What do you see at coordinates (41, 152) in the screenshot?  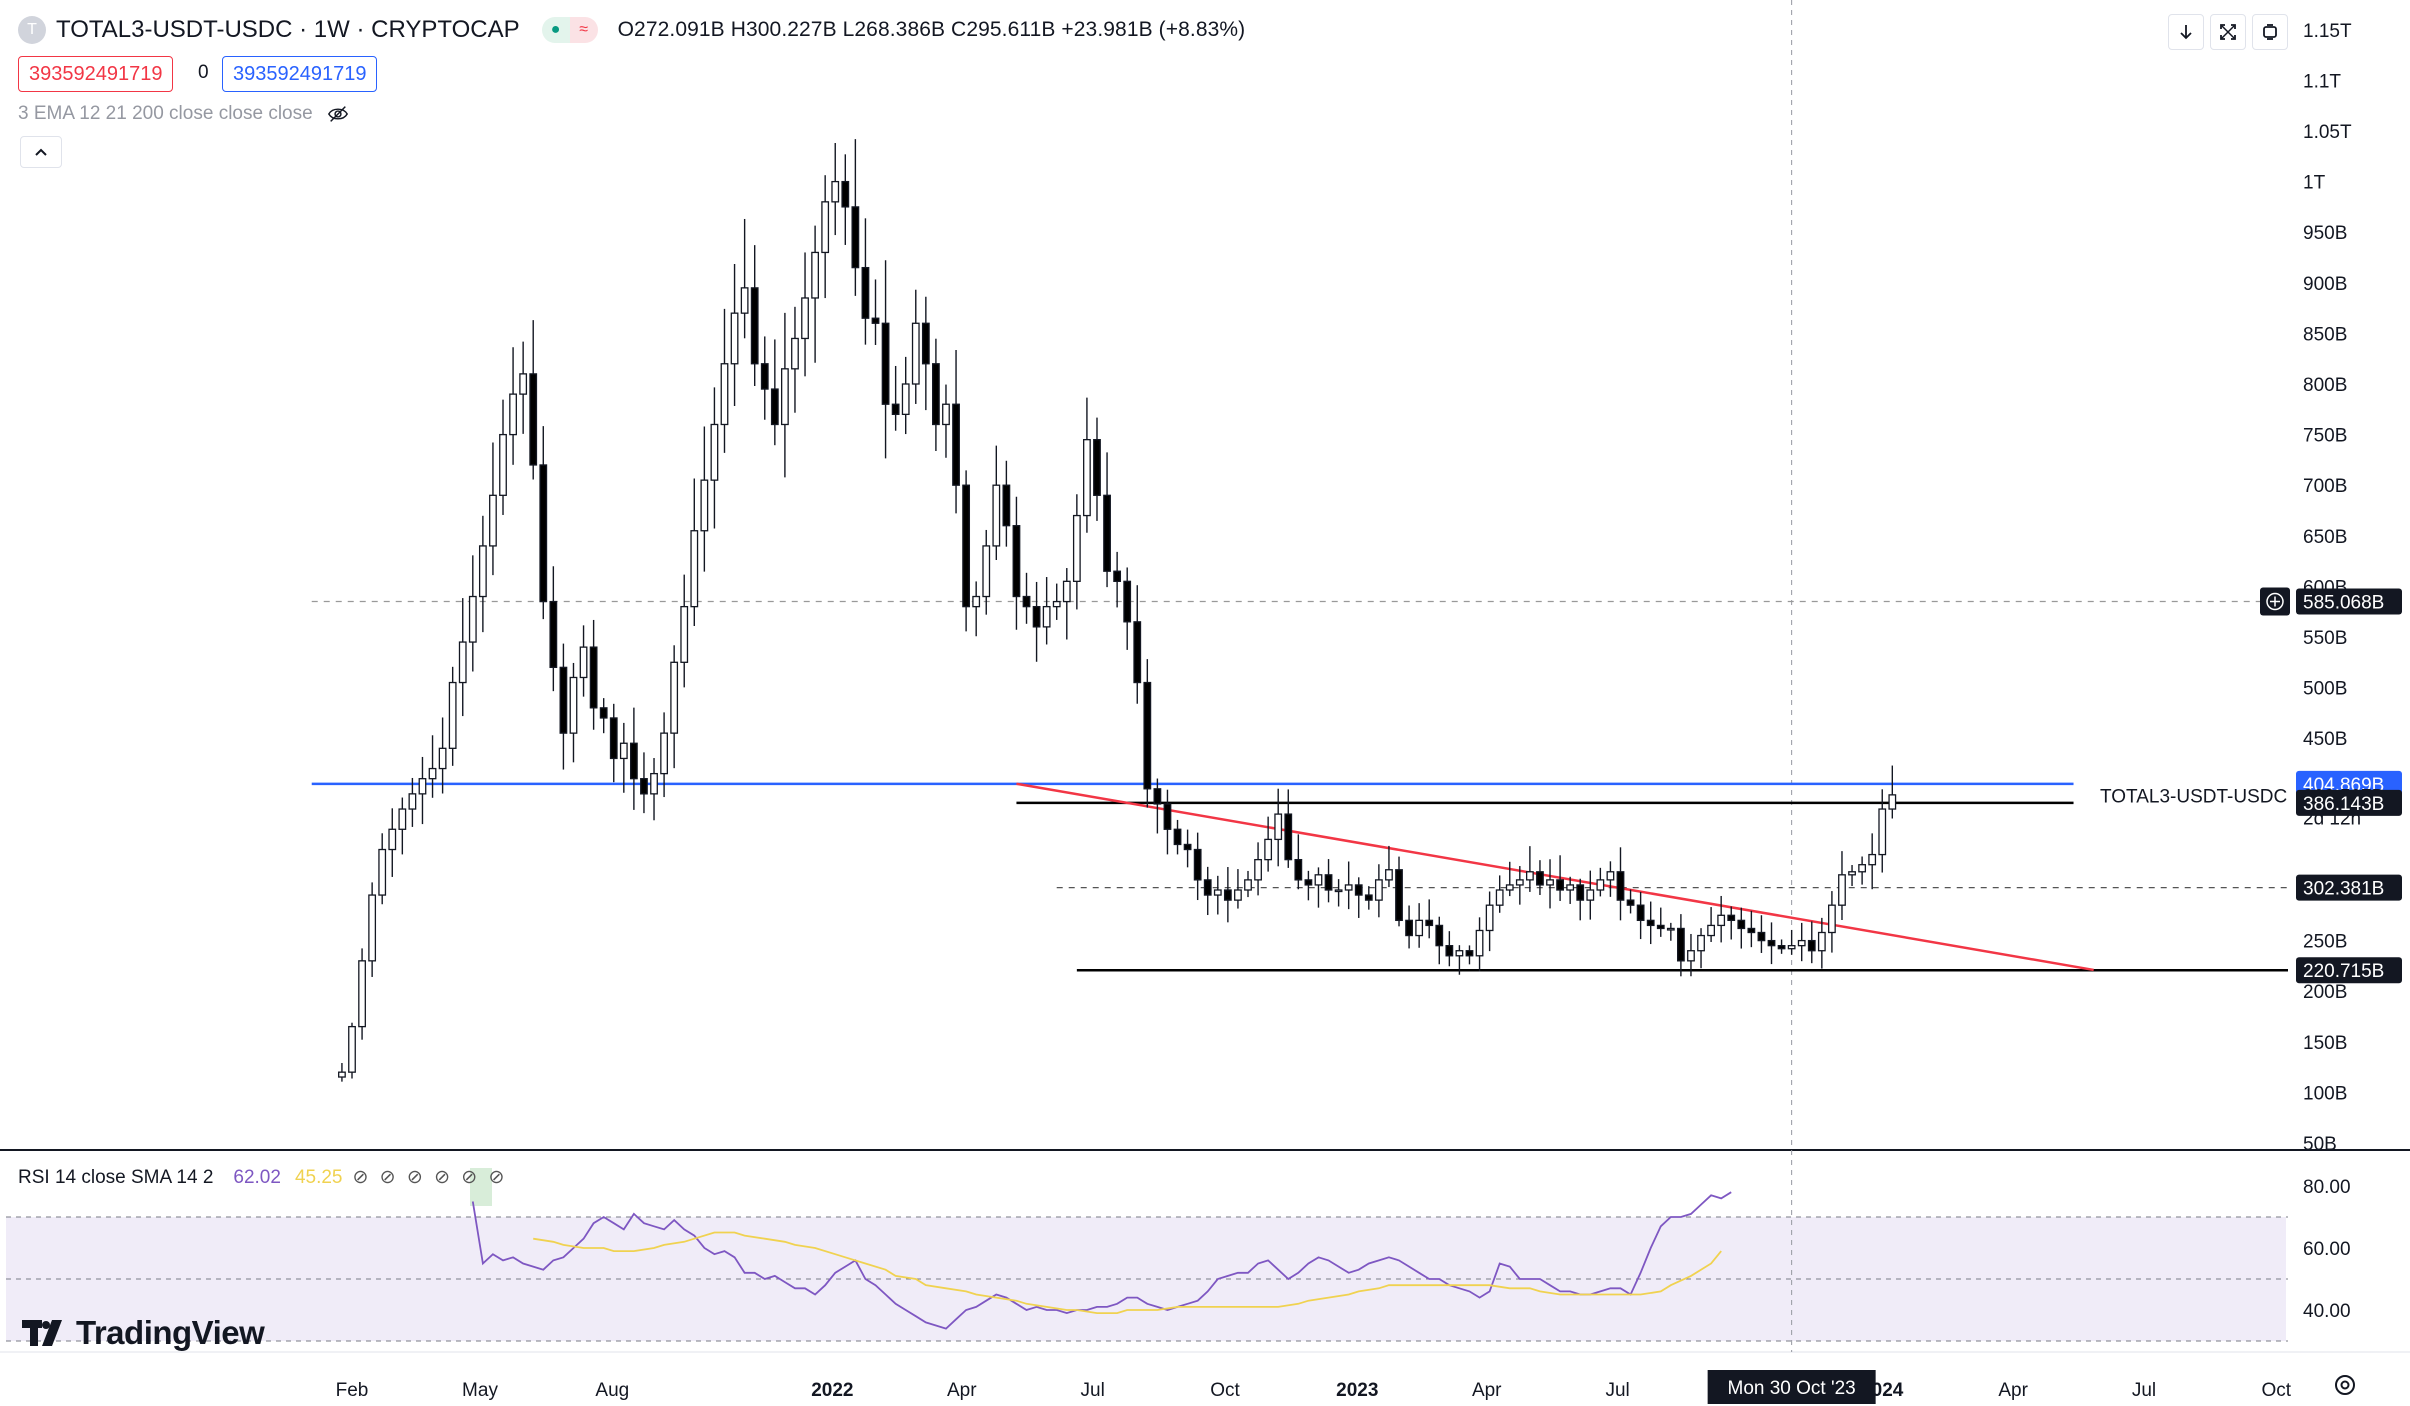 I see `collapse-legend-button` at bounding box center [41, 152].